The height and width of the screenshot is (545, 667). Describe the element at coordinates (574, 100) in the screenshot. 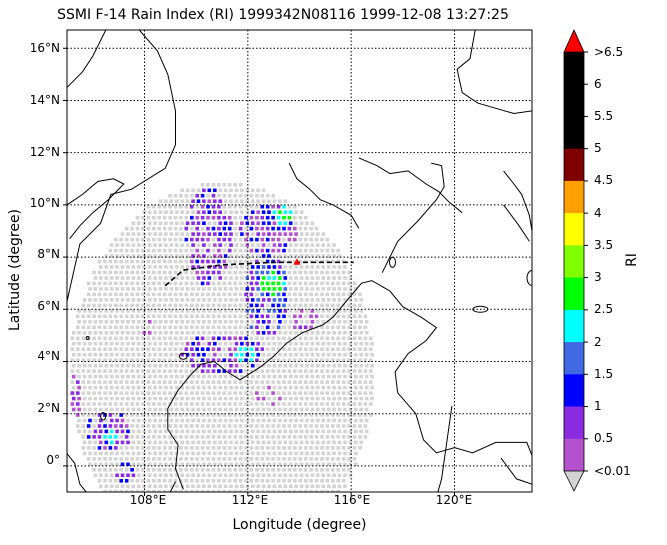

I see `colorbar-segment` at that location.